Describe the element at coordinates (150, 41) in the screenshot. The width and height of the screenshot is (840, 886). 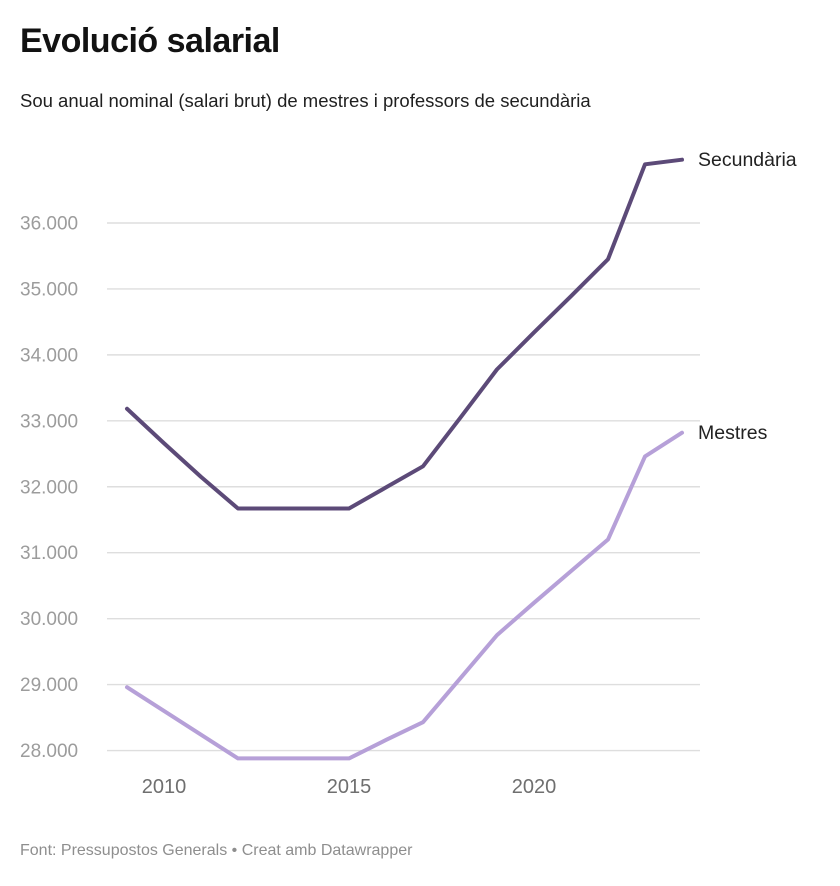
I see `chart-title: Evolució salarial` at that location.